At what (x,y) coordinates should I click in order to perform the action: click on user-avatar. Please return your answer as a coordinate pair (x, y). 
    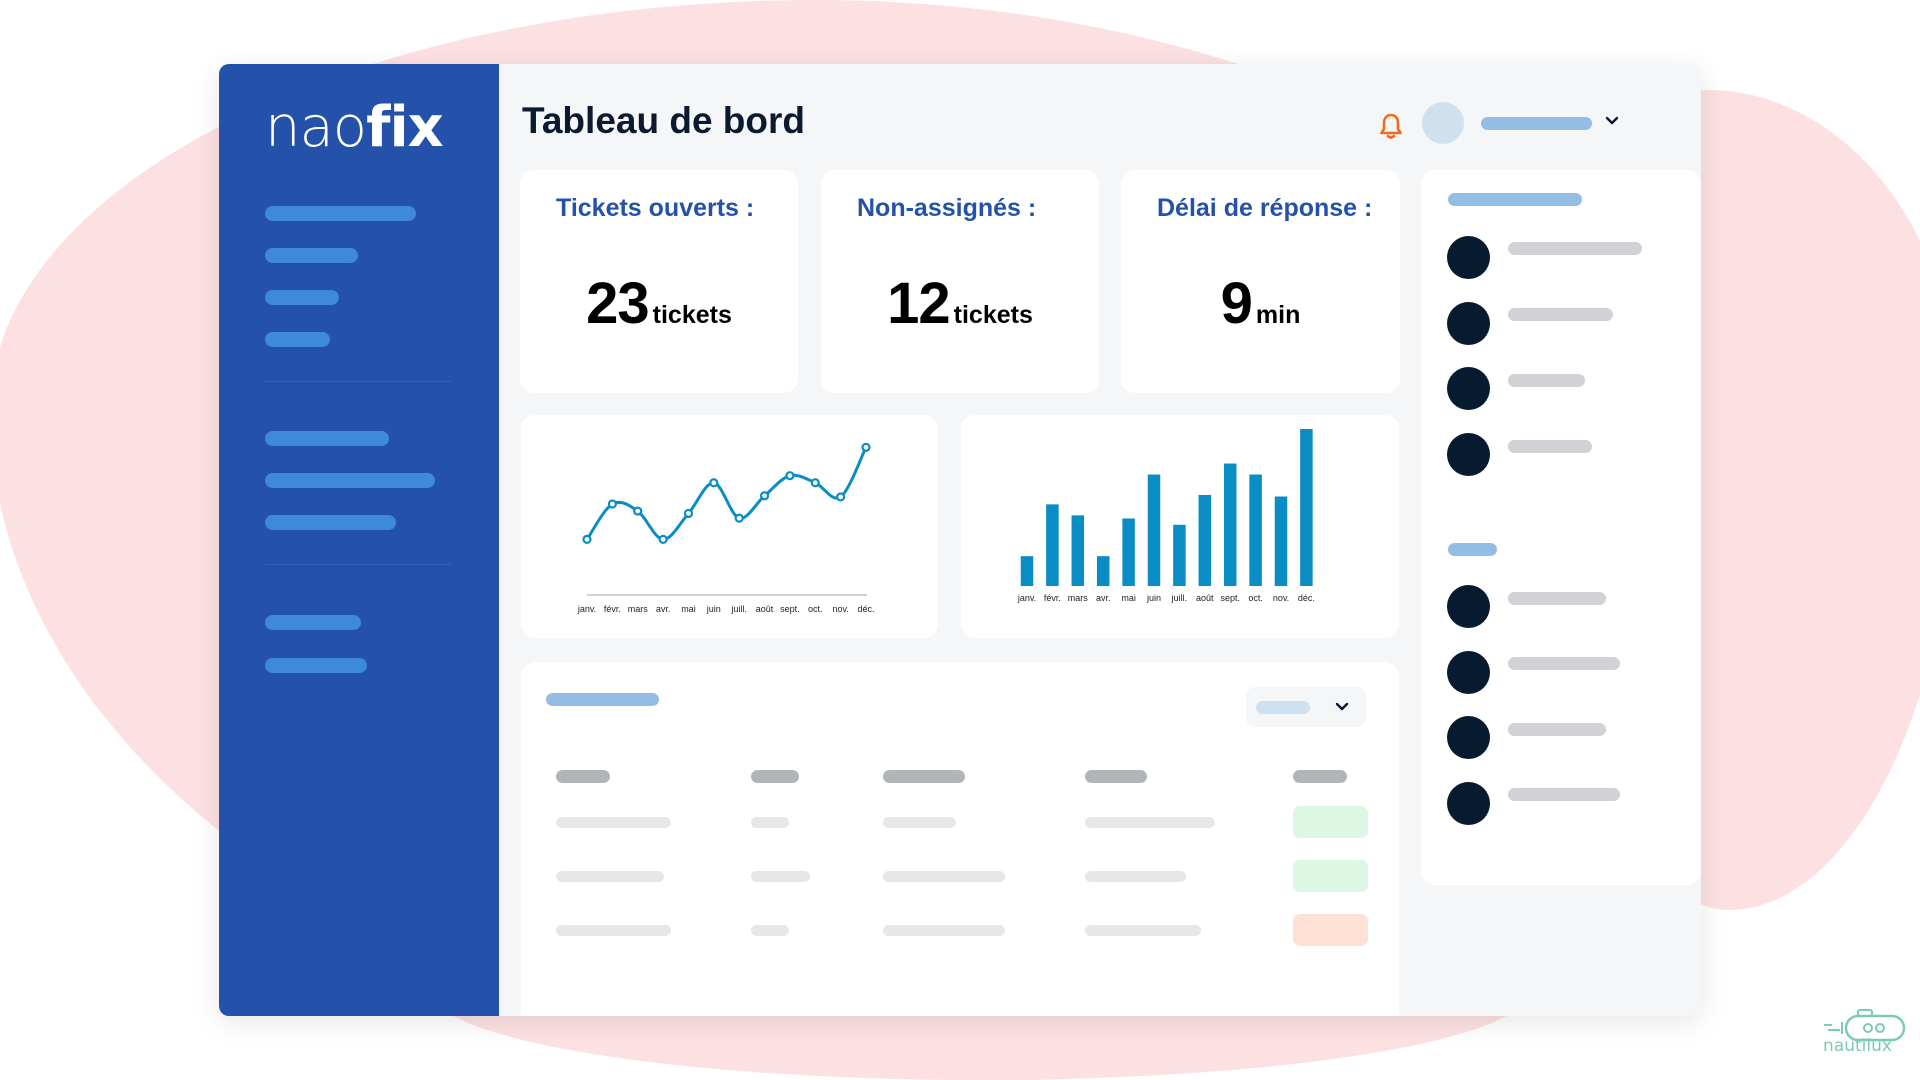
    Looking at the image, I should click on (1443, 123).